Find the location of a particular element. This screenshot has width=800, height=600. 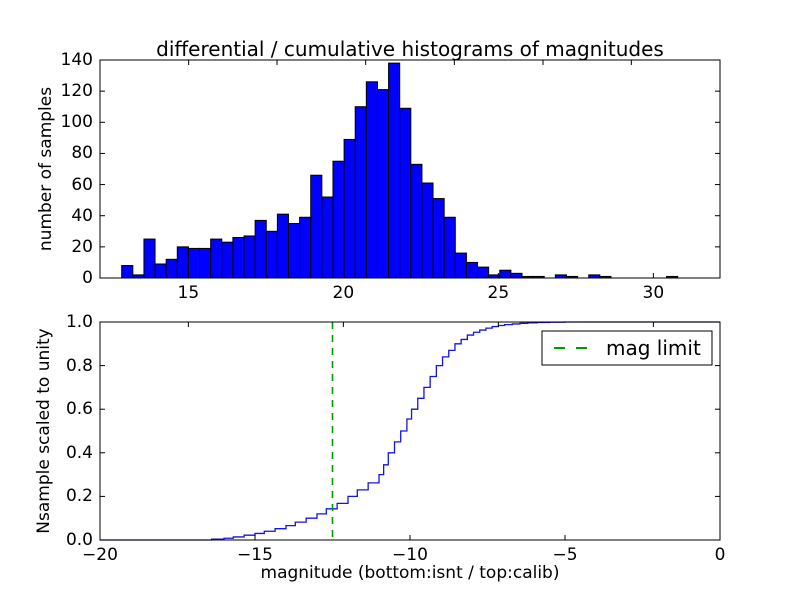

x-tick-label: 25 is located at coordinates (498, 293).